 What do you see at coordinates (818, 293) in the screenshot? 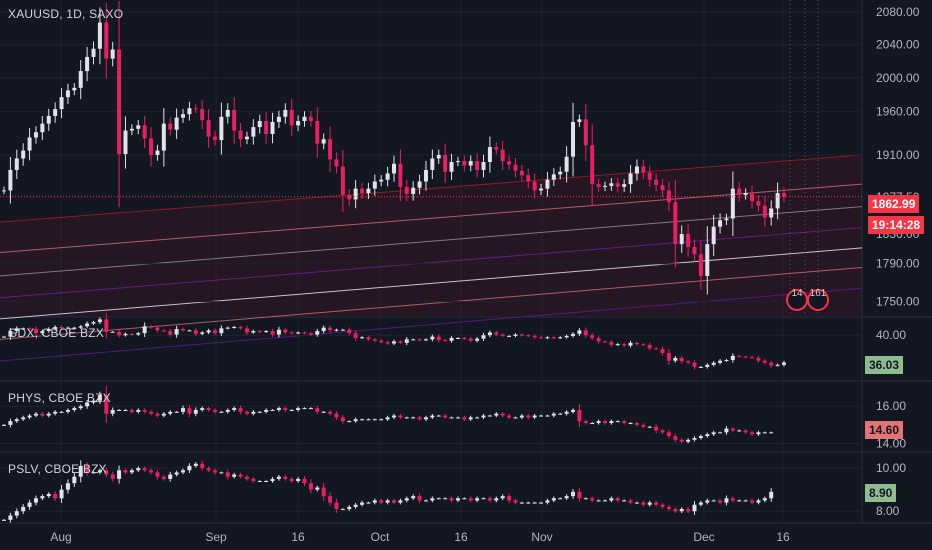
I see `event-marker-label: 161` at bounding box center [818, 293].